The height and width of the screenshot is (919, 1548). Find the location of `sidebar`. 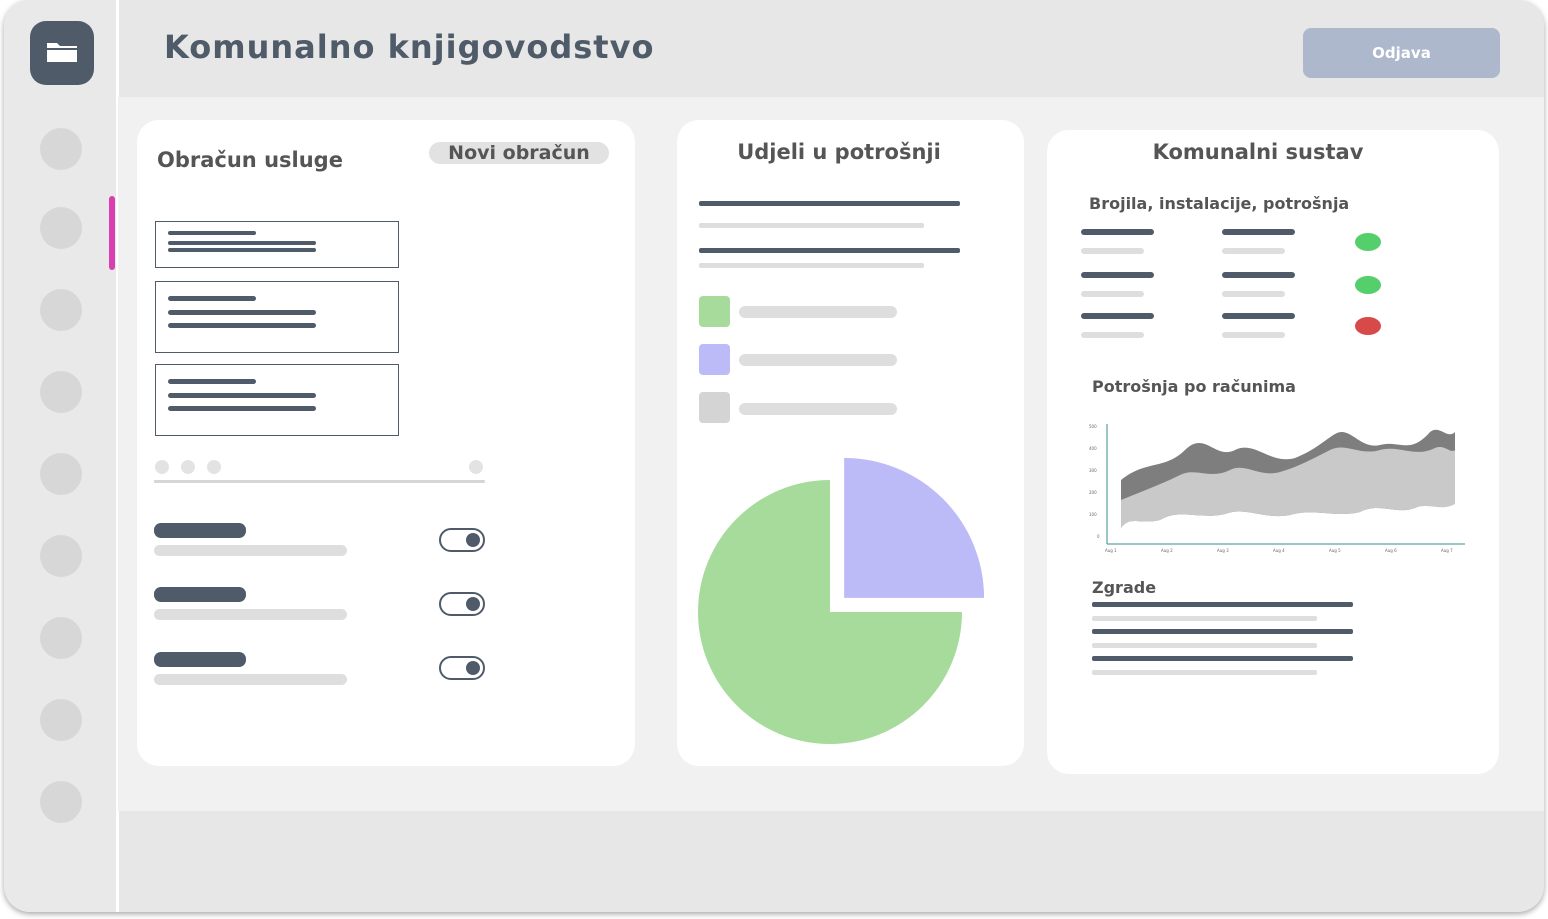

sidebar is located at coordinates (61, 456).